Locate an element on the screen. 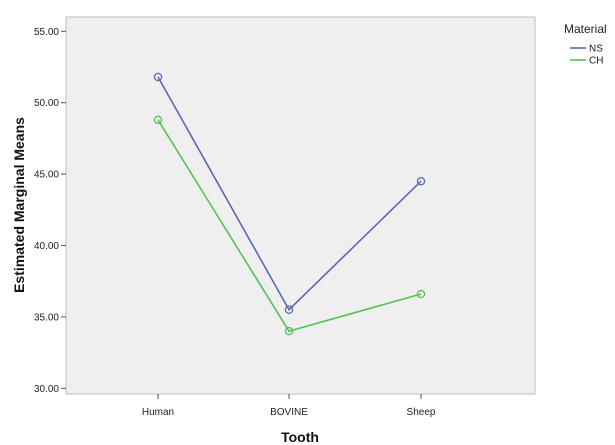 The height and width of the screenshot is (445, 615). x-tick-label: Human is located at coordinates (158, 412).